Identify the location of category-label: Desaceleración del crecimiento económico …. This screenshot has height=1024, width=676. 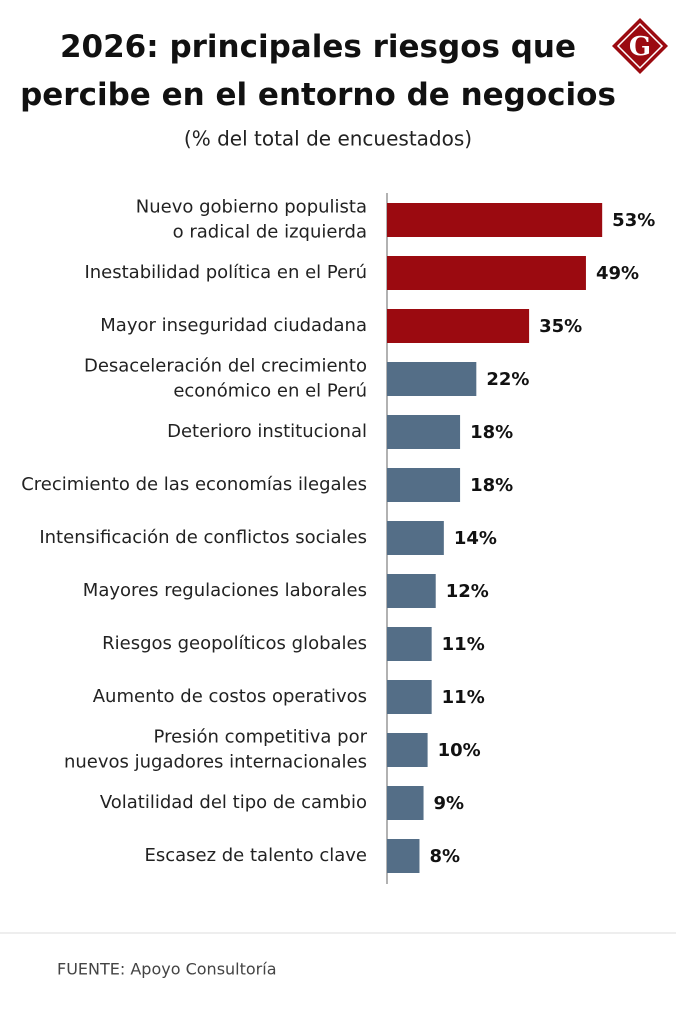
(225, 379).